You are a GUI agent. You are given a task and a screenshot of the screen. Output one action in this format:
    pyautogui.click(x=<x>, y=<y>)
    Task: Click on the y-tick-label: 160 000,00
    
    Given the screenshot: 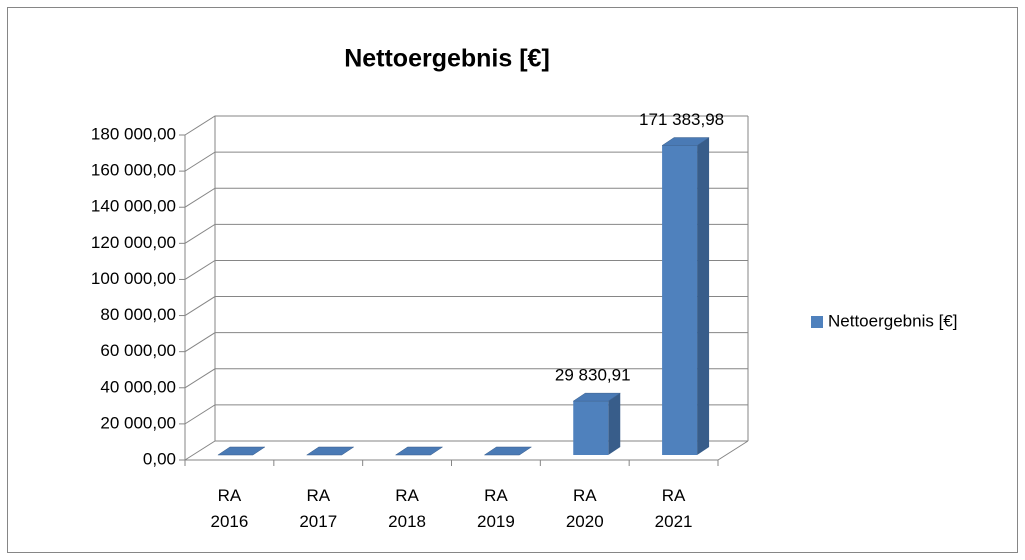 What is the action you would take?
    pyautogui.click(x=133, y=170)
    